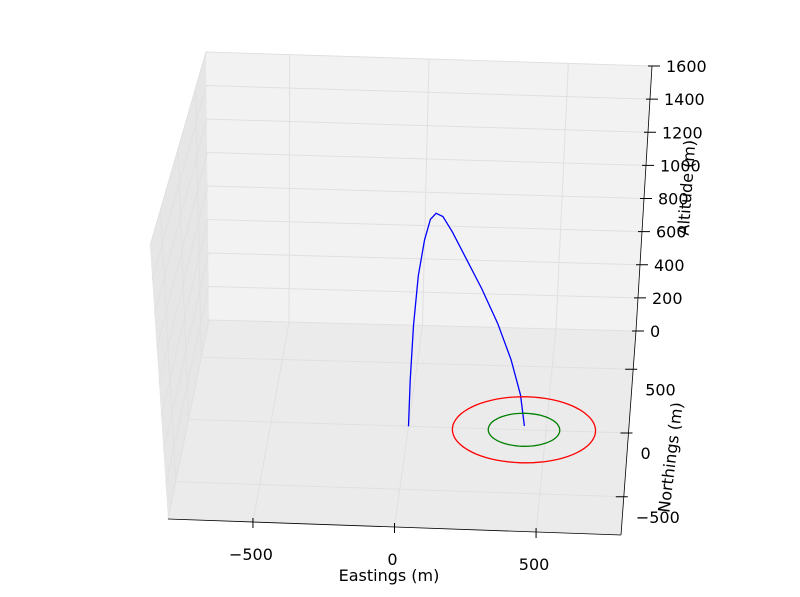  Describe the element at coordinates (667, 298) in the screenshot. I see `z-tick-label: 200` at that location.